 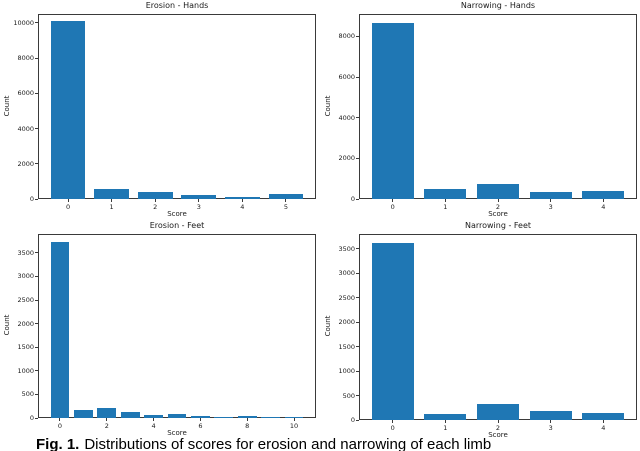 What do you see at coordinates (177, 5) in the screenshot?
I see `chart-title: Erosion - Hands` at bounding box center [177, 5].